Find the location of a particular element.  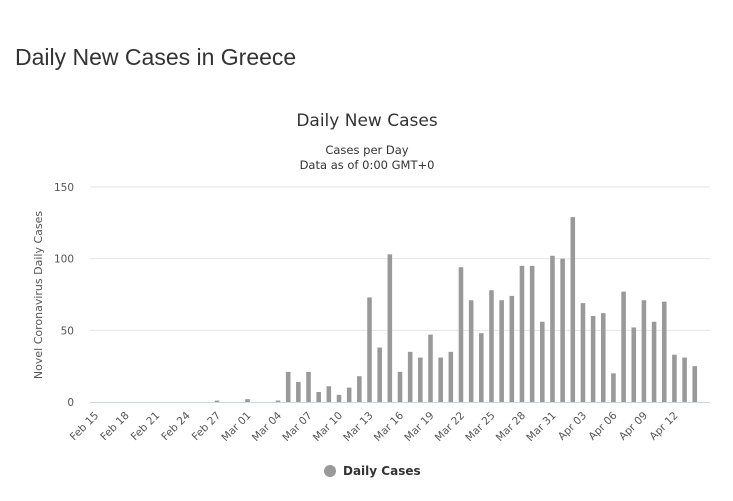

chart-subtitle-line-1: Cases per Day is located at coordinates (366, 150).